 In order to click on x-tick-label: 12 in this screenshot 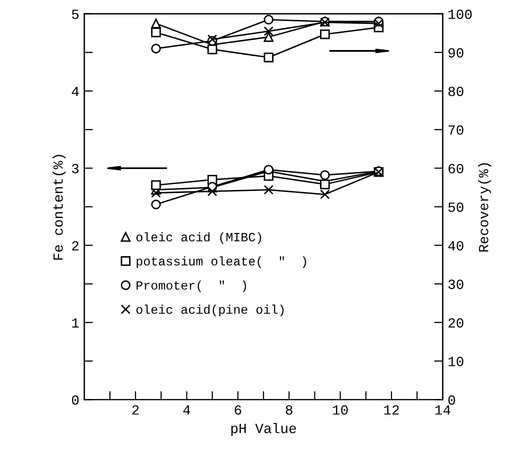, I will do `click(391, 410)`.